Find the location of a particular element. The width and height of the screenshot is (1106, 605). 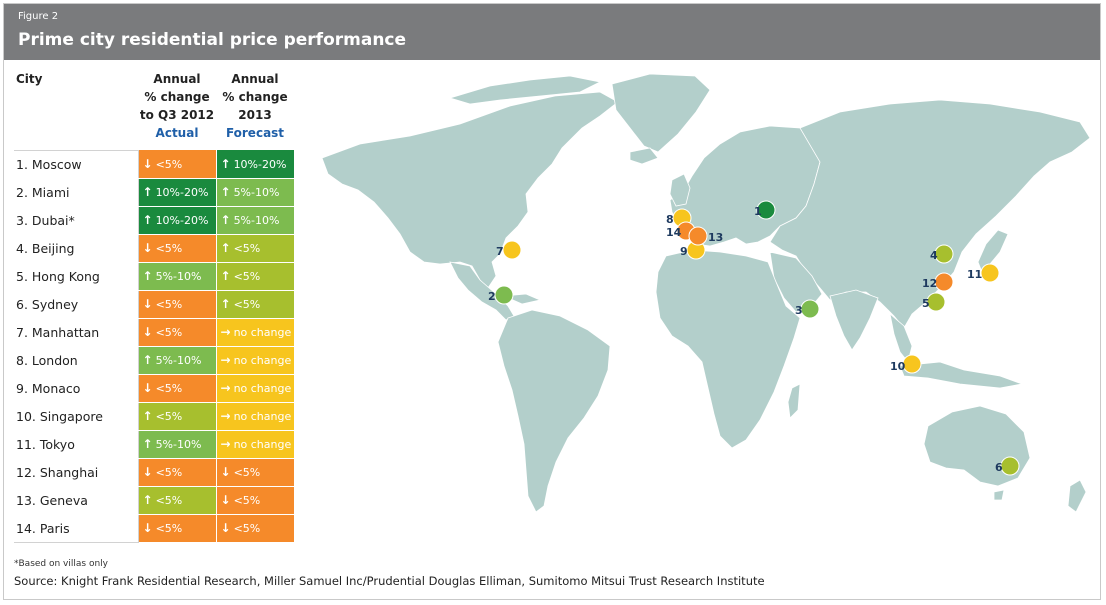

british-isles-landmass is located at coordinates (680, 190).